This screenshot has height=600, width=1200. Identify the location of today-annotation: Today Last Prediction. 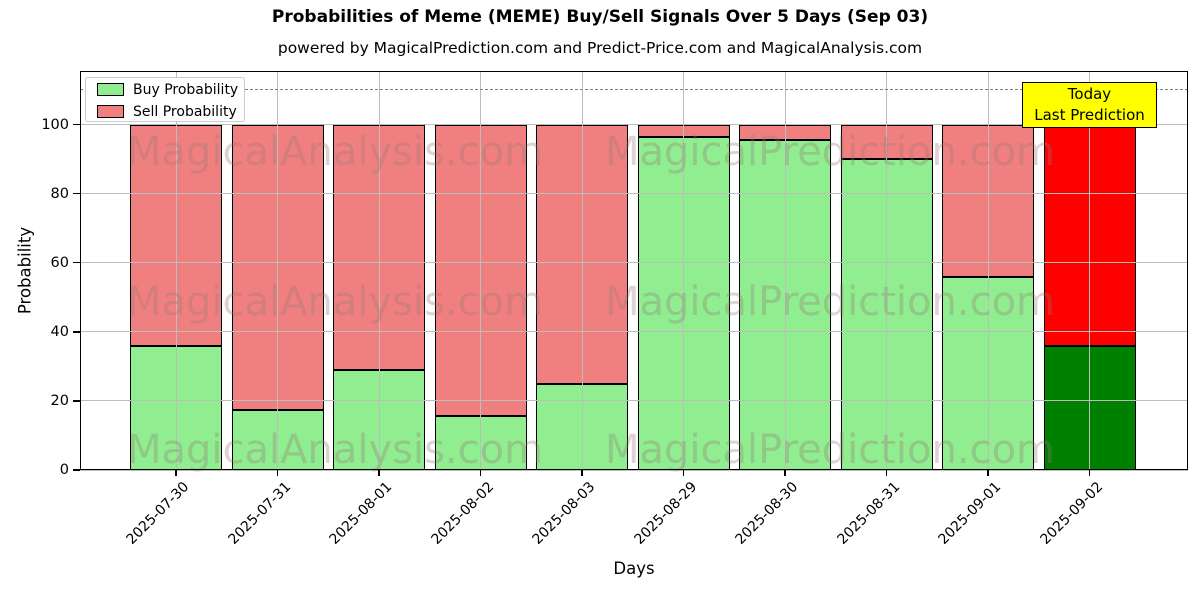
(1089, 105).